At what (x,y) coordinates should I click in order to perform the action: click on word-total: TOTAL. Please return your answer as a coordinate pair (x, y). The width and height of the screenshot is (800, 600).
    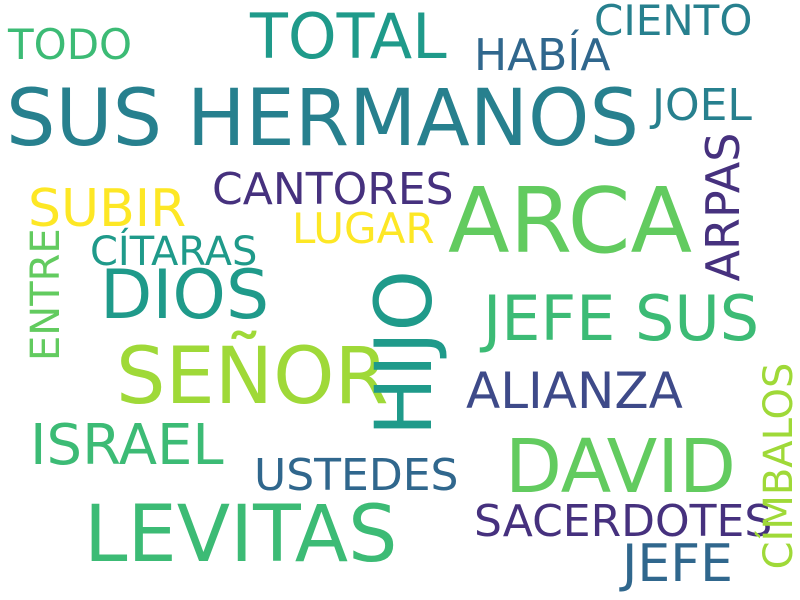
    Looking at the image, I should click on (348, 36).